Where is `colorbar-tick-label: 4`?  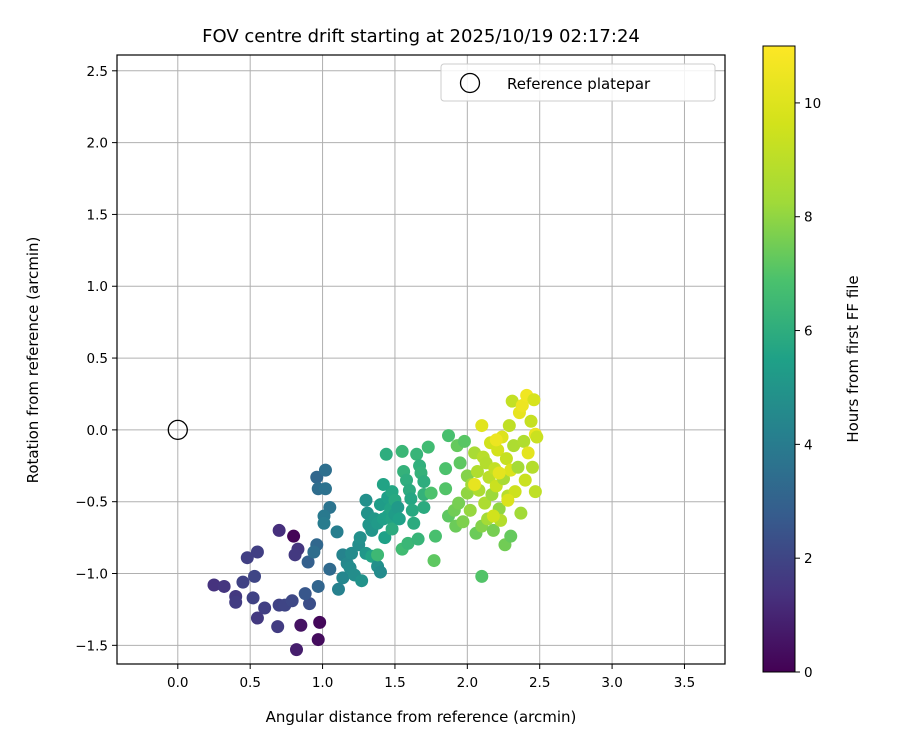
colorbar-tick-label: 4 is located at coordinates (808, 445).